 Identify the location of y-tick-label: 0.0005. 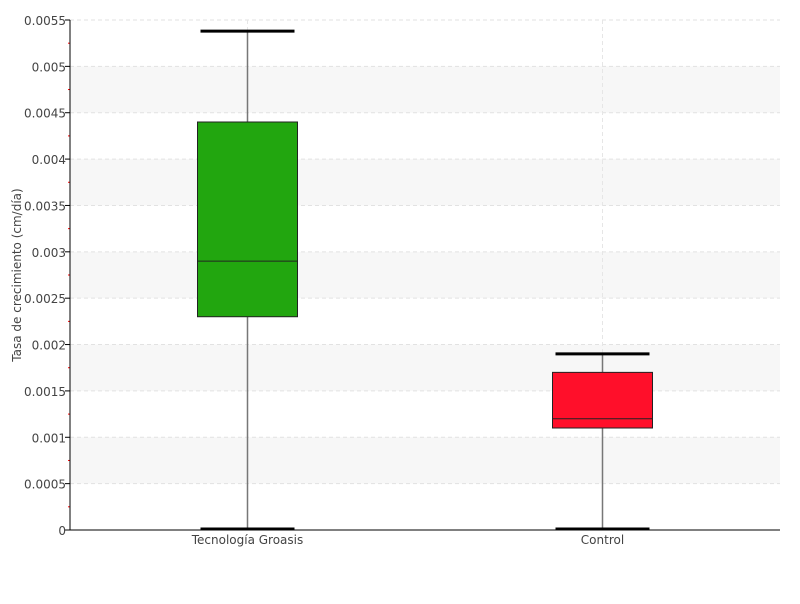
(45, 485).